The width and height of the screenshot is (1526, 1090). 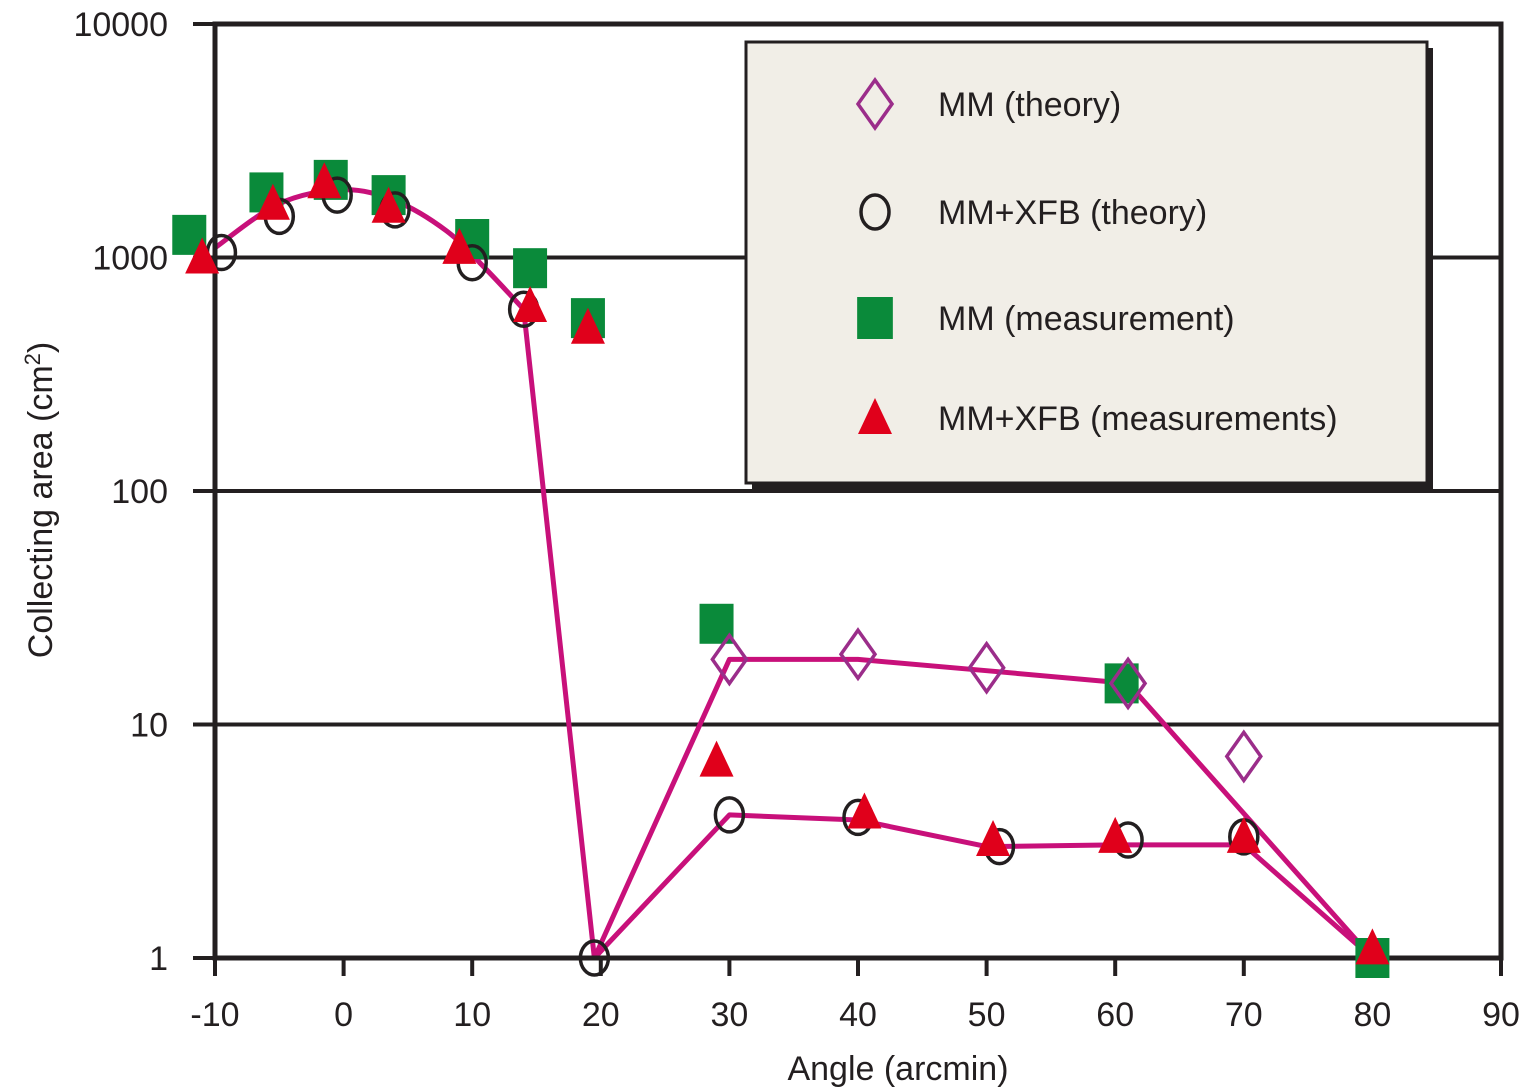 I want to click on legend-label: MM+XFB (measurements), so click(x=1138, y=419).